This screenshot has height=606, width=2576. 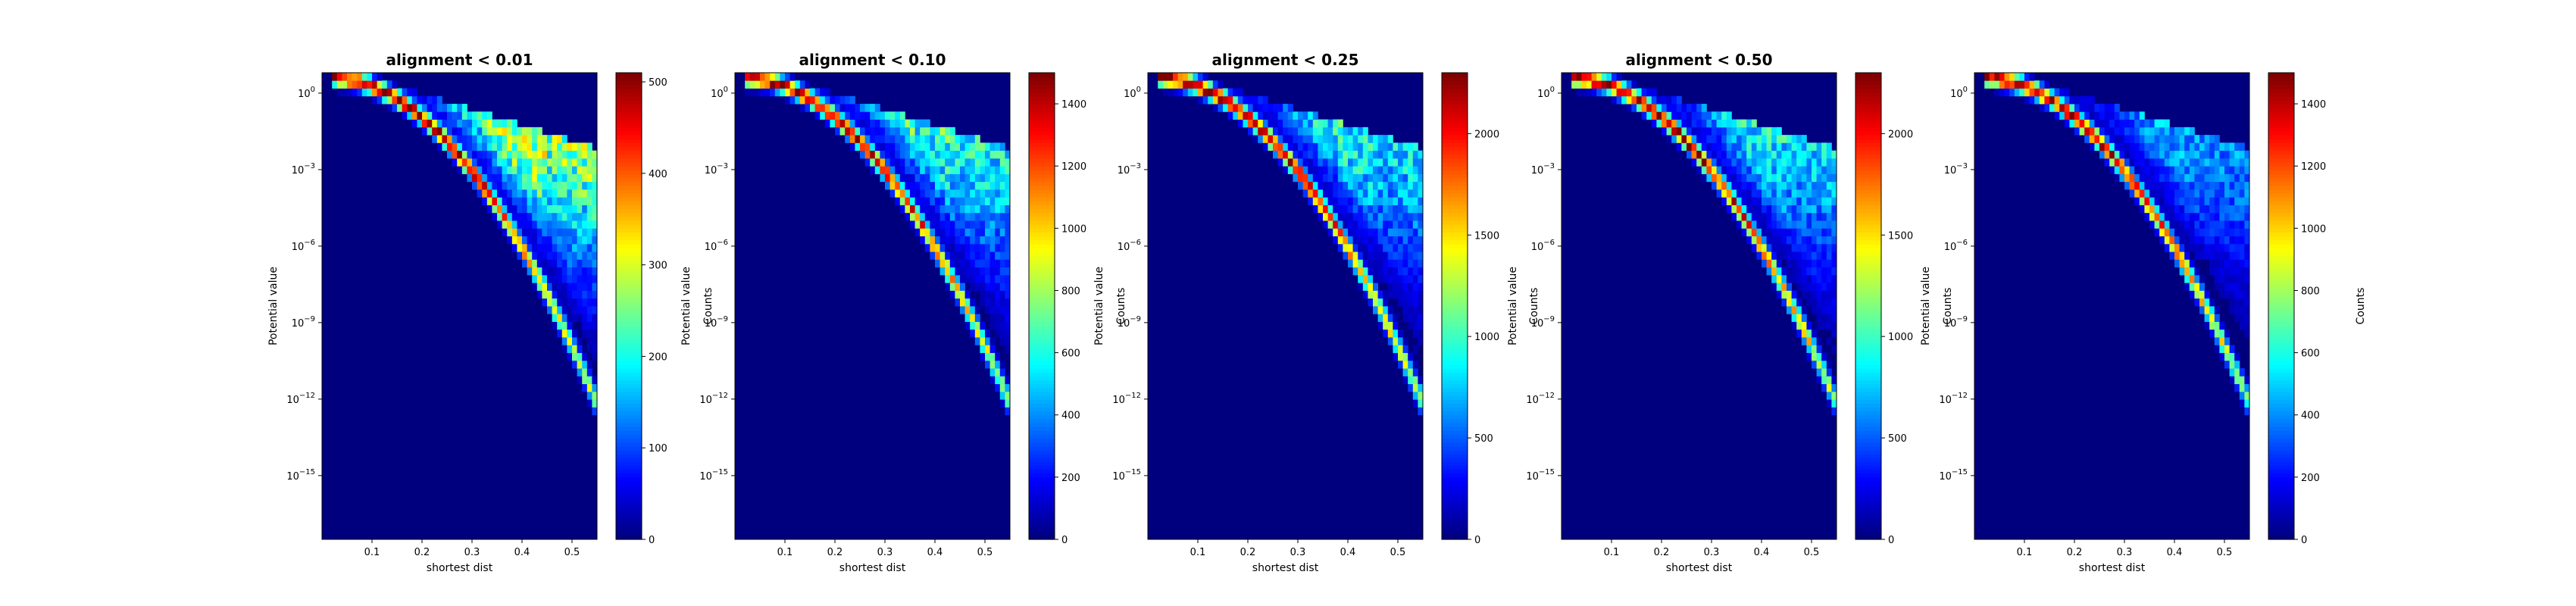 I want to click on colorbar: 0 500 1000 1500 2000 Counts, so click(x=1904, y=309).